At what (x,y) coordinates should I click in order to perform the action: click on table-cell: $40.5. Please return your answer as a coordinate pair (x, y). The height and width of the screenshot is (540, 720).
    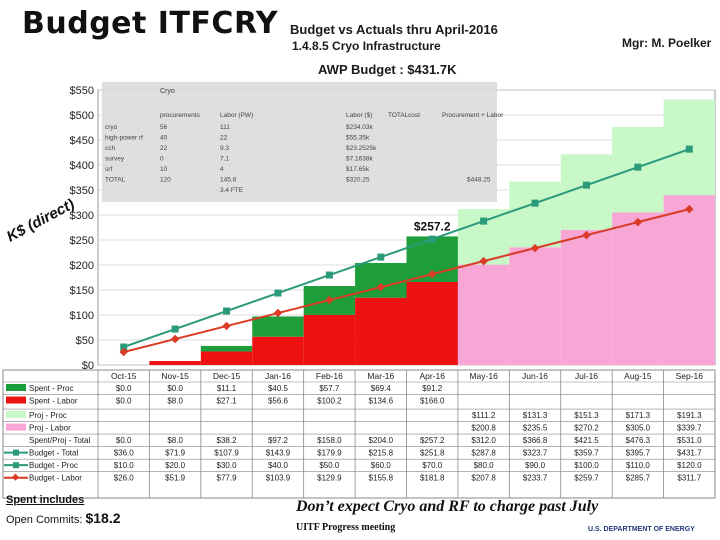
    Looking at the image, I should click on (278, 388).